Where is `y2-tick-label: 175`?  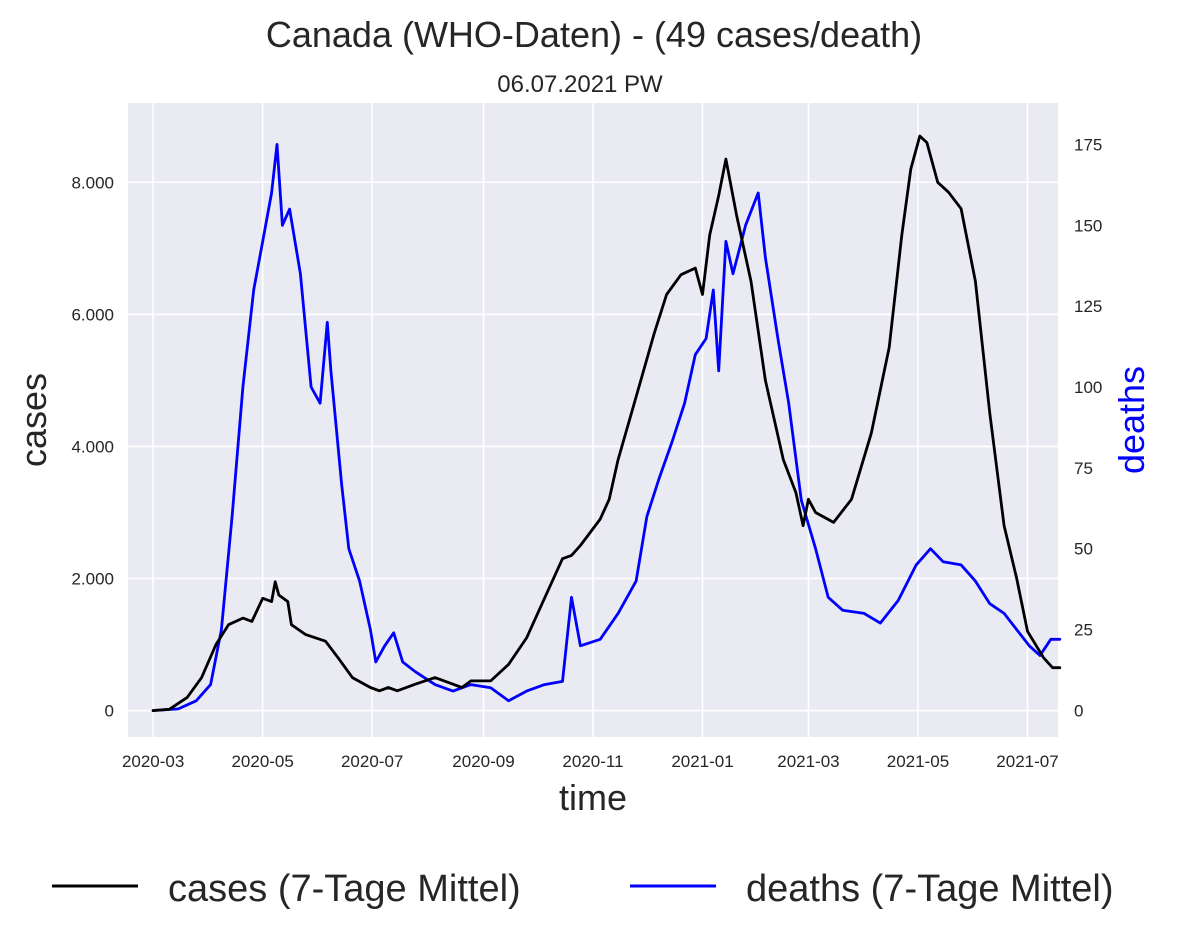
y2-tick-label: 175 is located at coordinates (1088, 144).